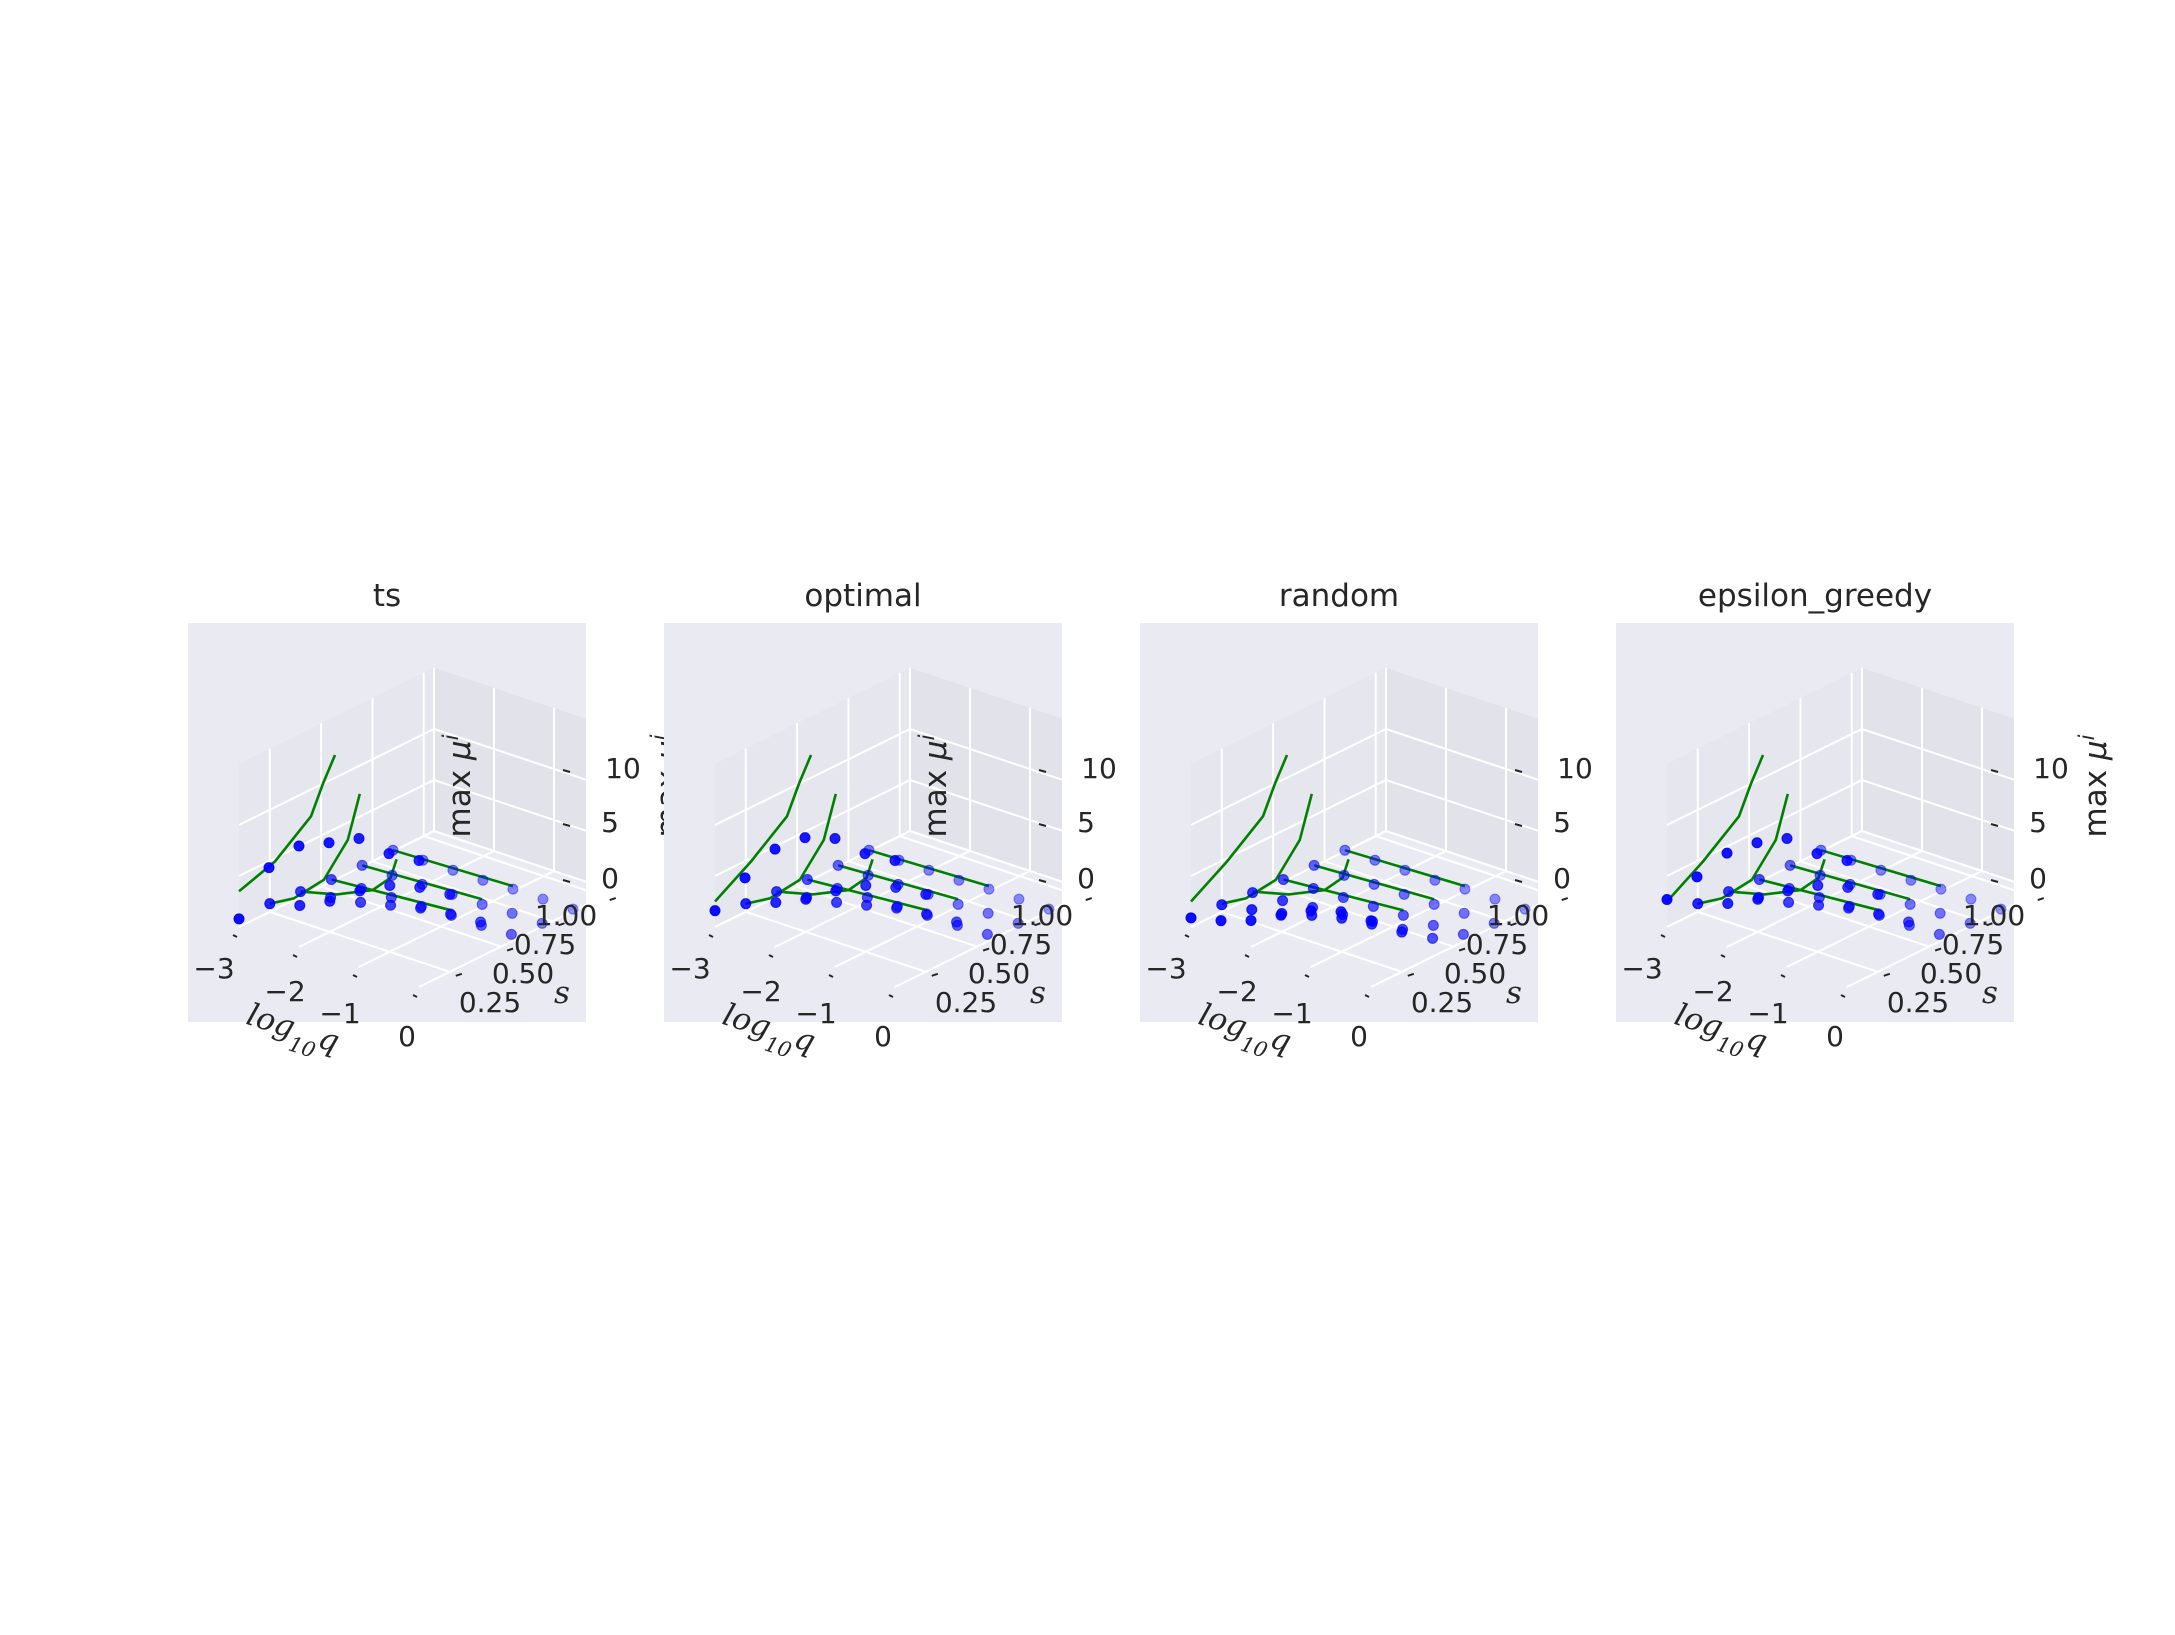 Image resolution: width=2175 pixels, height=1635 pixels. I want to click on y-tick-label: 1.00, so click(1042, 915).